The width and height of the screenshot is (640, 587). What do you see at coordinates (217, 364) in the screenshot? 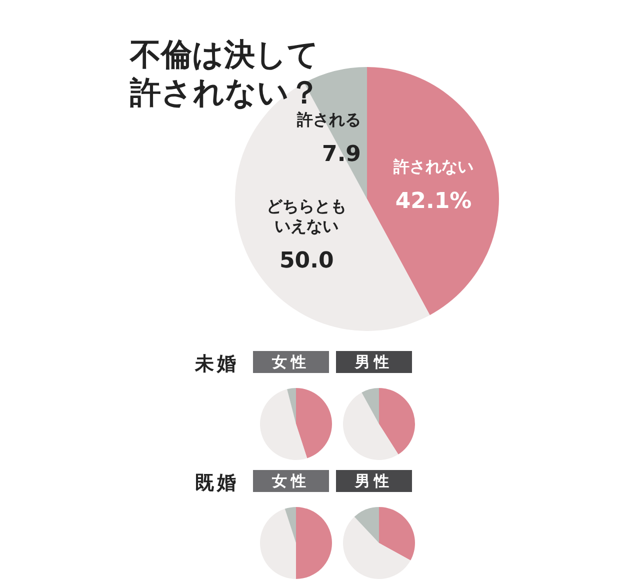
I see `text: 未婚` at bounding box center [217, 364].